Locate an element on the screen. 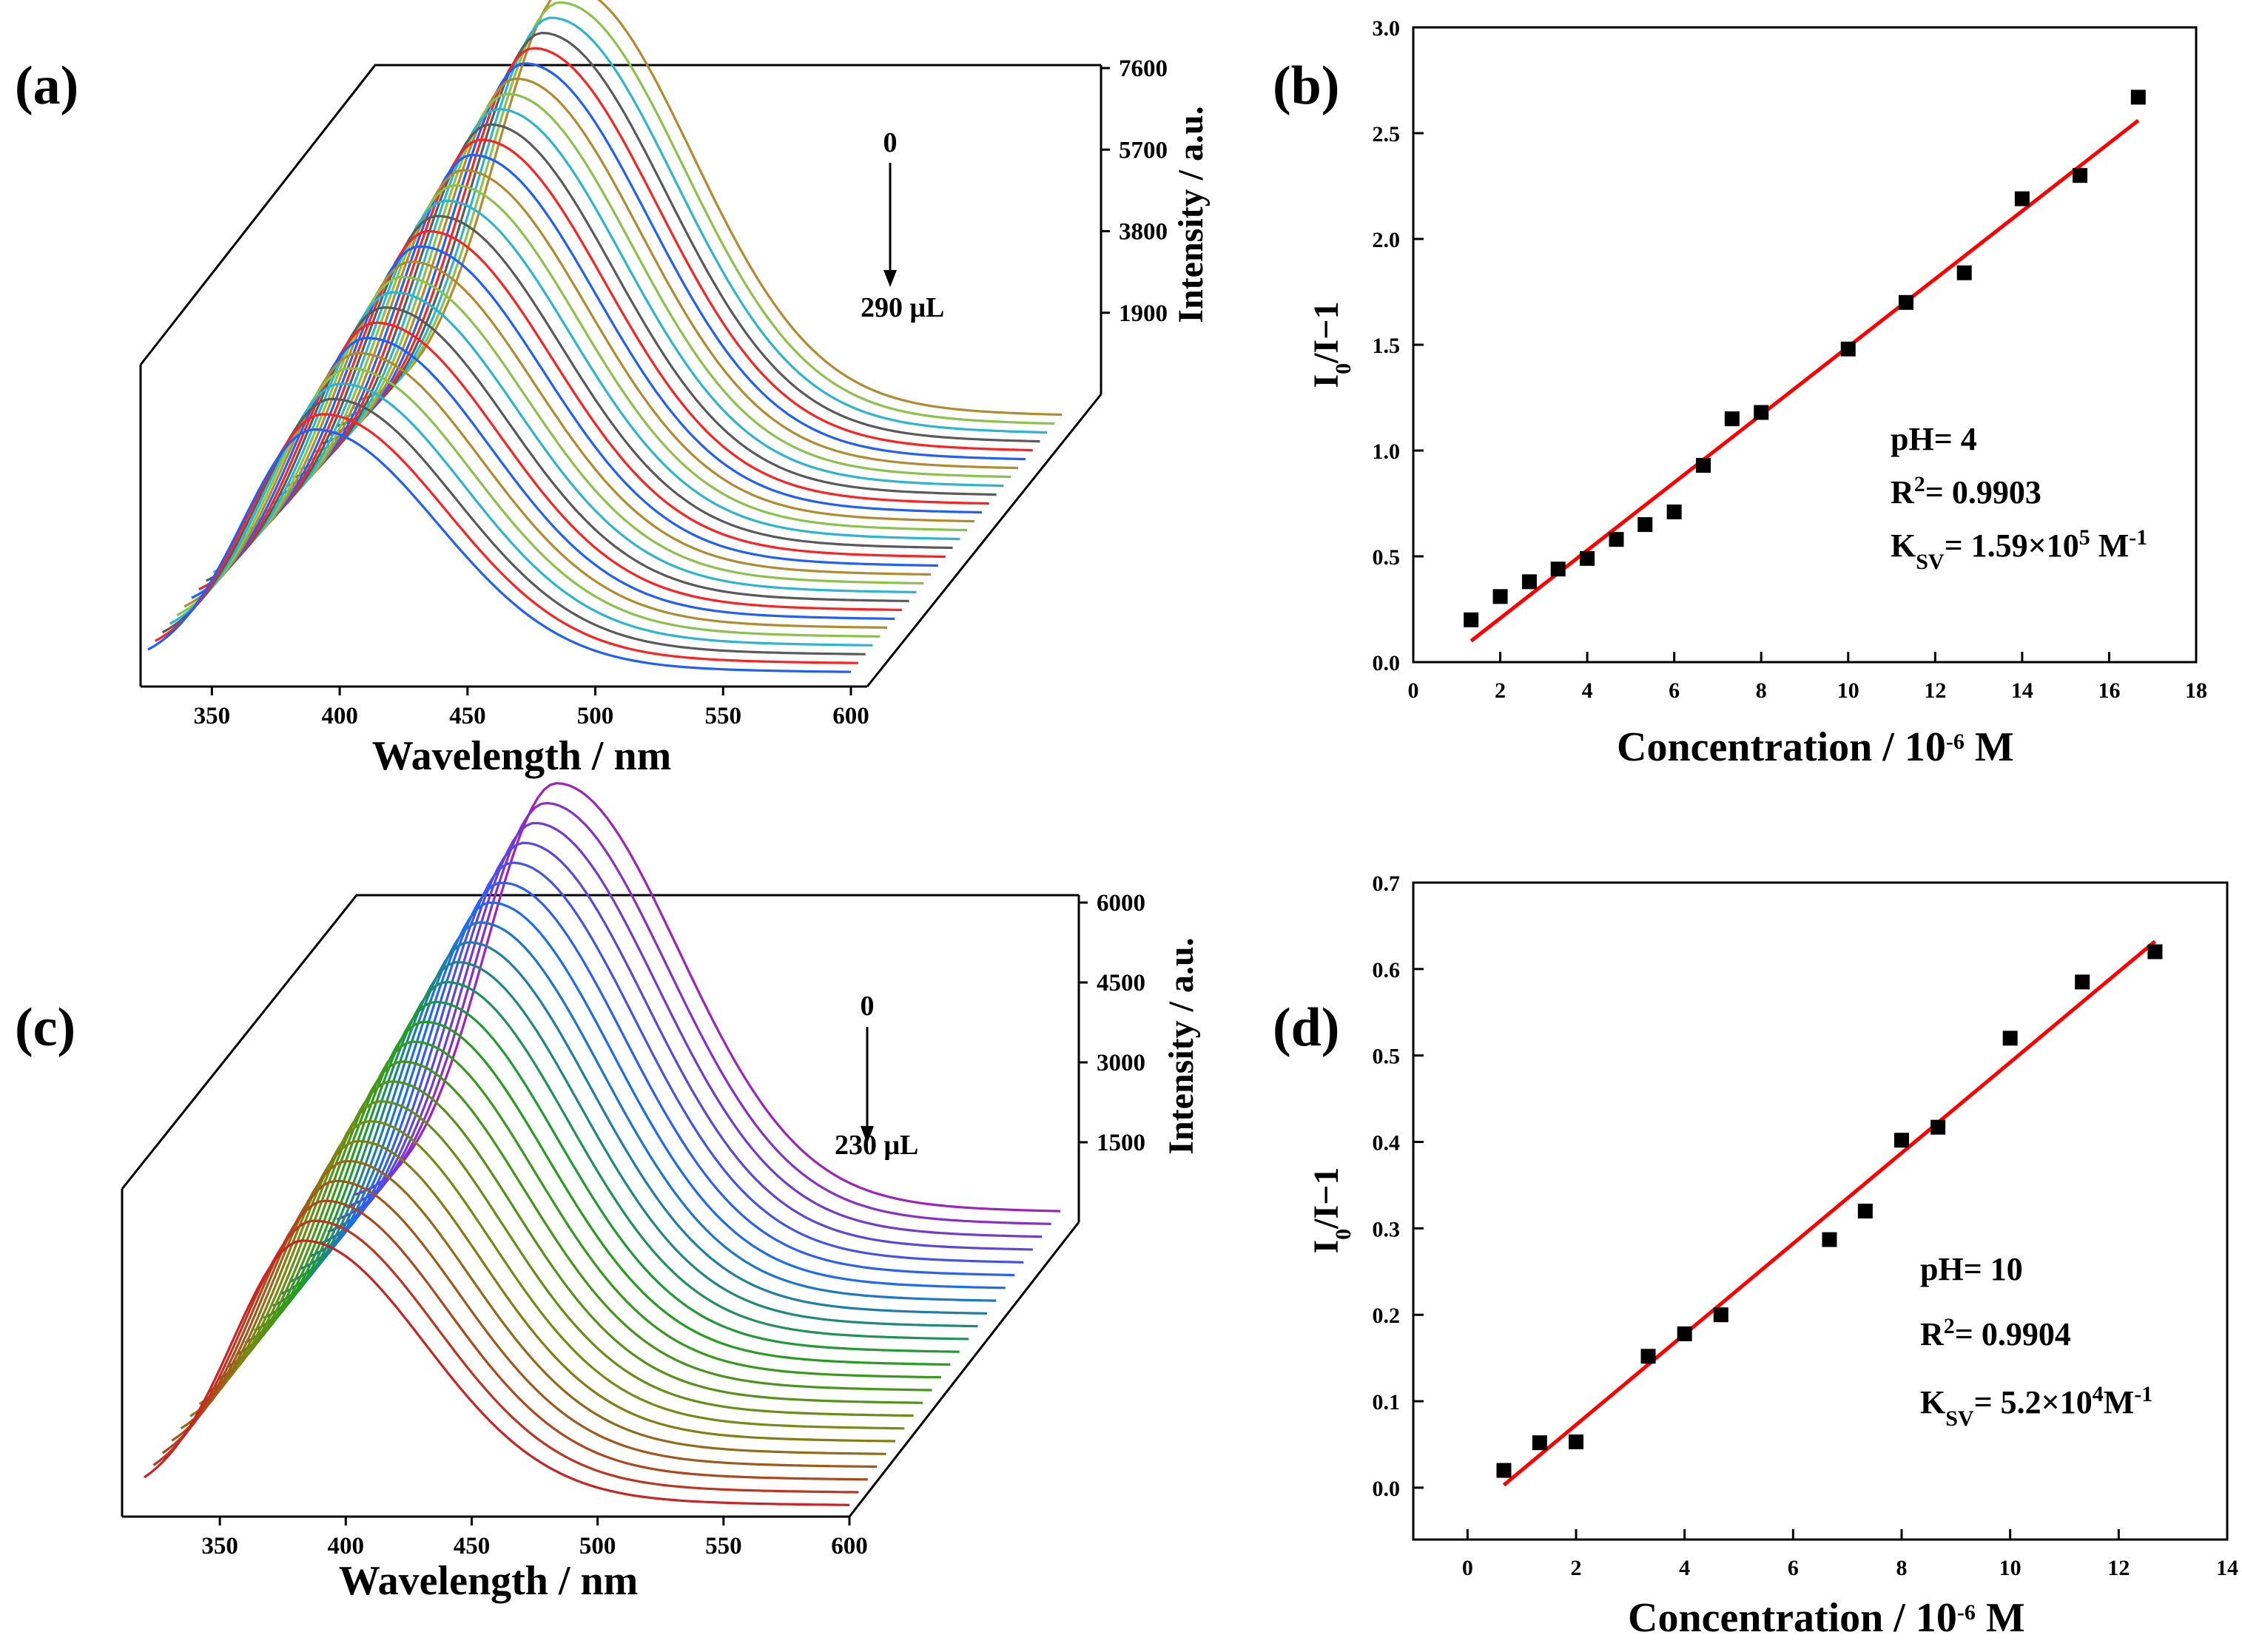 This screenshot has height=1652, width=2242. panel-c-x-title: Wavelength / nm is located at coordinates (489, 1581).